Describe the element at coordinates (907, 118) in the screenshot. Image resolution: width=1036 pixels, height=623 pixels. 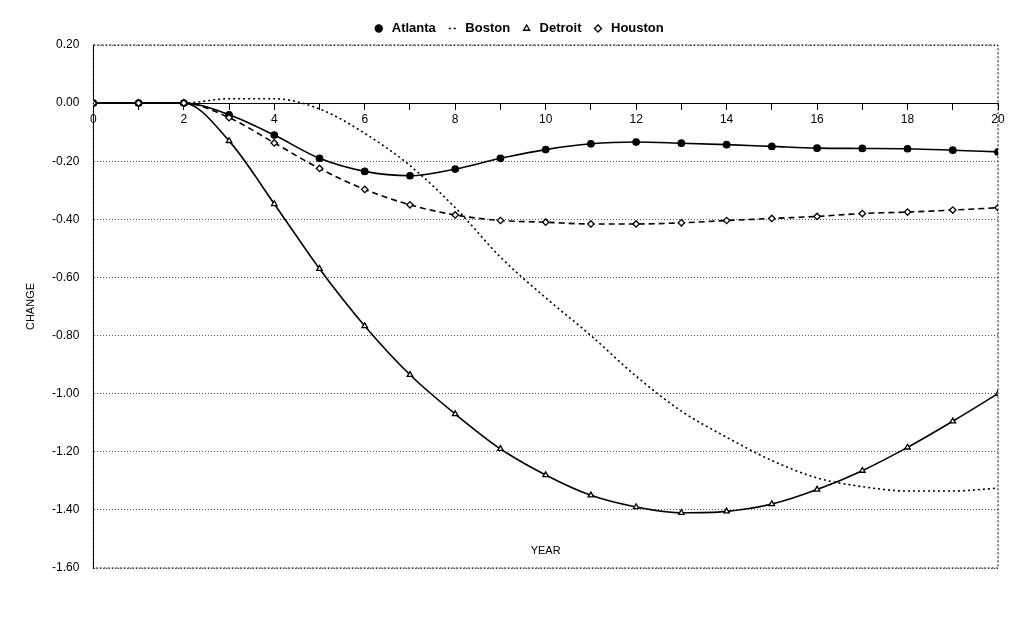
I see `x-tick-label: 18` at that location.